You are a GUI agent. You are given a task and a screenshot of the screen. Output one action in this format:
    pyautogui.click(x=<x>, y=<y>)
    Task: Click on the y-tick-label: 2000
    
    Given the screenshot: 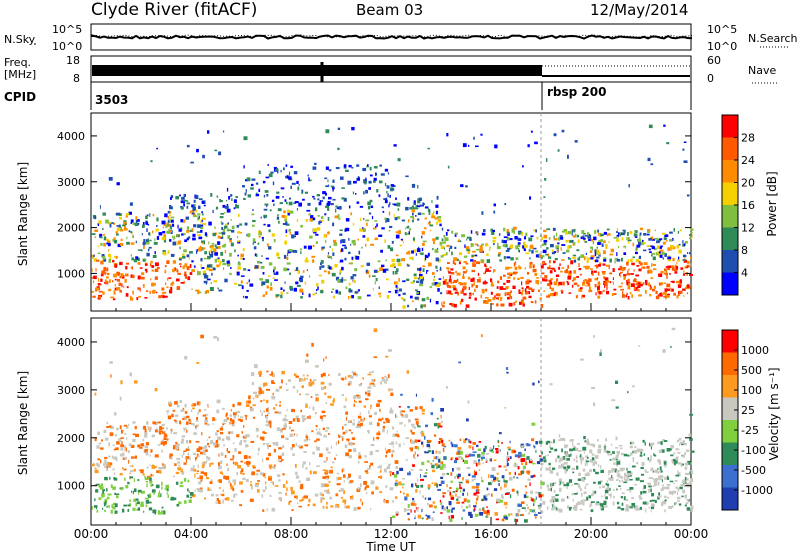 What is the action you would take?
    pyautogui.click(x=71, y=228)
    